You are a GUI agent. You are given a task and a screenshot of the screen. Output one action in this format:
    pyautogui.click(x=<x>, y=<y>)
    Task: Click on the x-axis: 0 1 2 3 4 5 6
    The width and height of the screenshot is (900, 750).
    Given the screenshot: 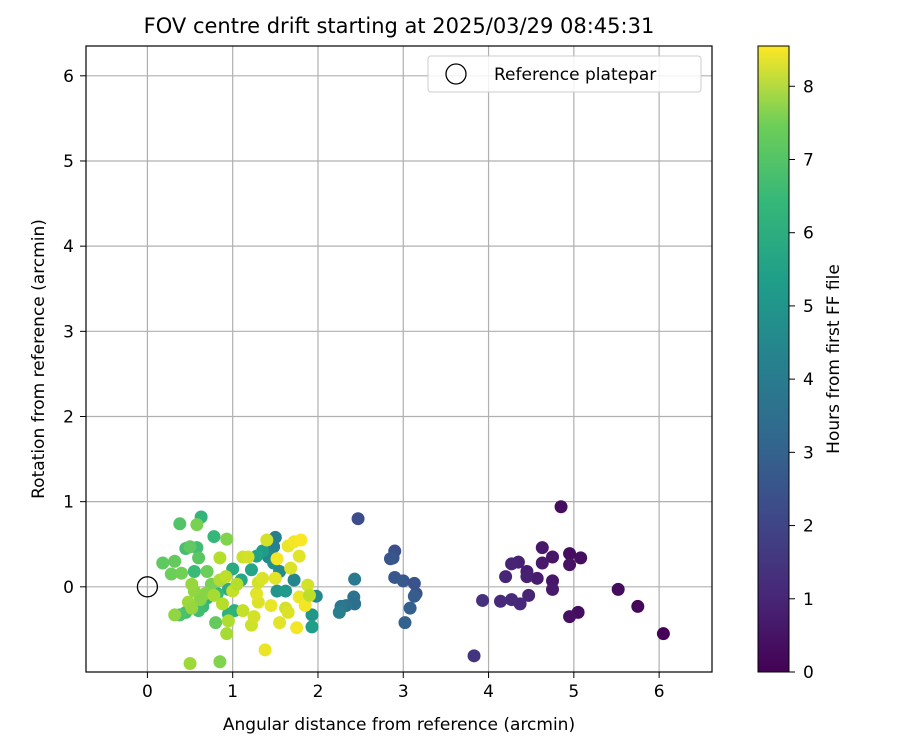 What is the action you would take?
    pyautogui.click(x=403, y=687)
    